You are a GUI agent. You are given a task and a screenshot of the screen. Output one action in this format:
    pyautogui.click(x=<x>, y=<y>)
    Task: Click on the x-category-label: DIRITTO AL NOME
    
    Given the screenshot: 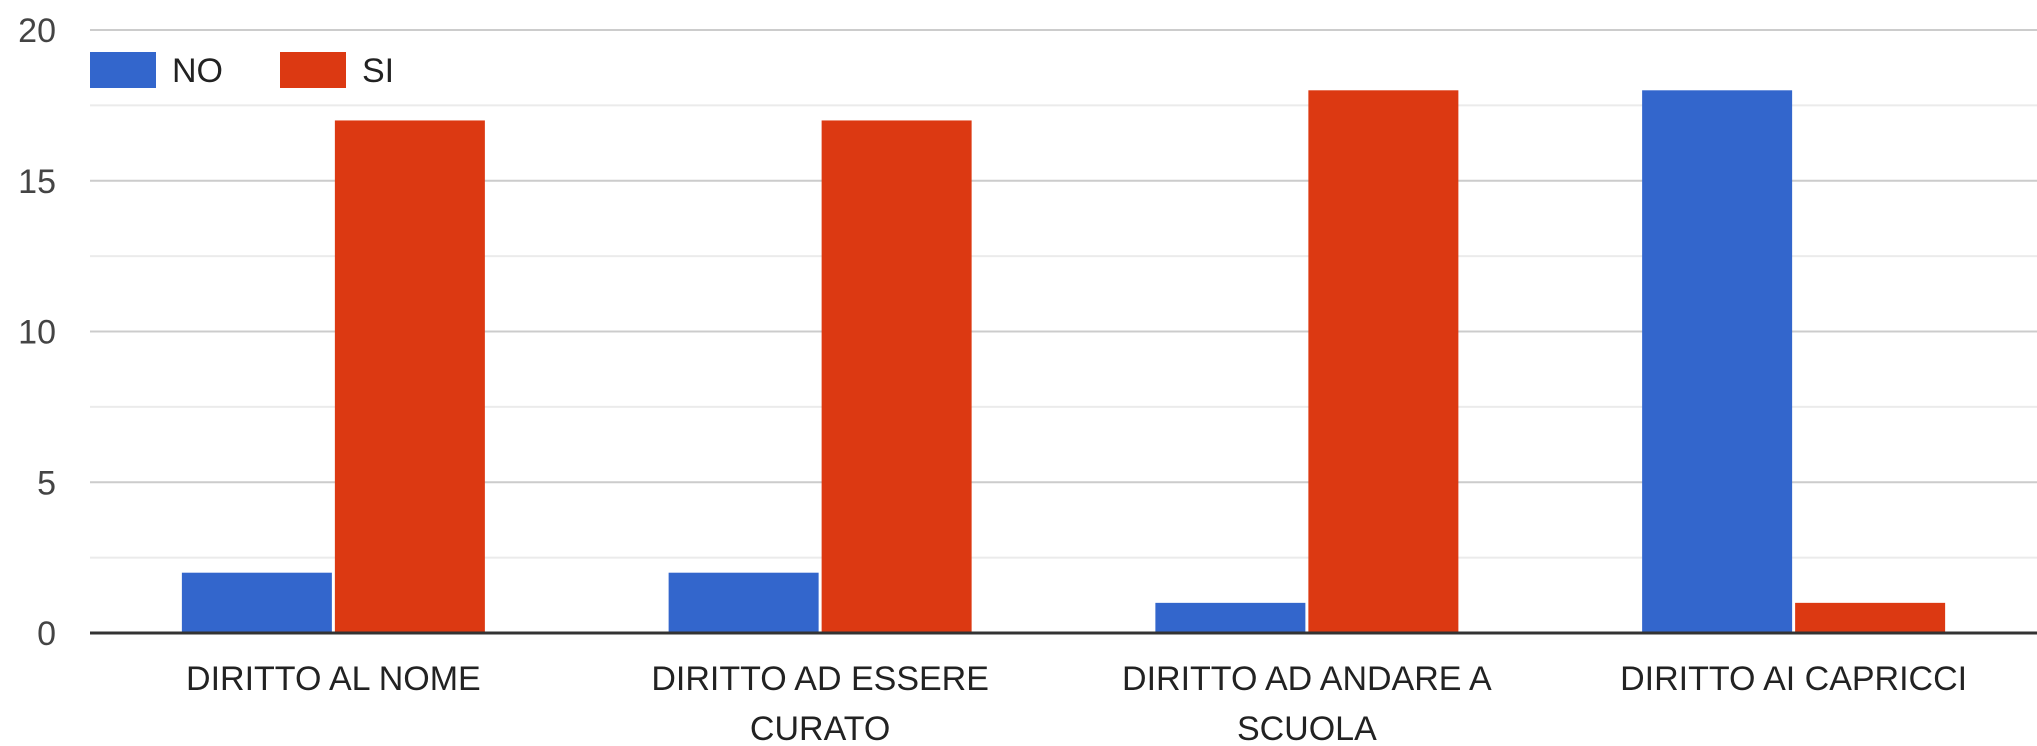 What is the action you would take?
    pyautogui.click(x=333, y=679)
    